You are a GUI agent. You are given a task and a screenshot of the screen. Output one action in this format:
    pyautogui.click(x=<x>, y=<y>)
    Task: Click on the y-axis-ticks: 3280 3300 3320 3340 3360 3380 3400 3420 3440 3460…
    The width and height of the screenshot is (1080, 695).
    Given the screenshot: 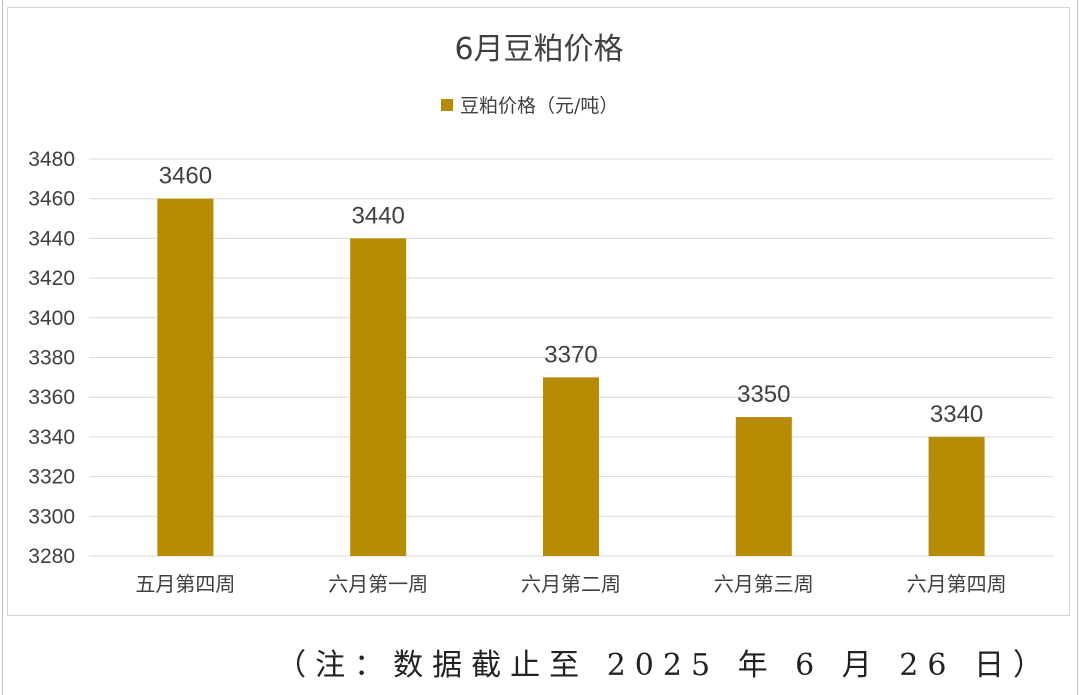 What is the action you would take?
    pyautogui.click(x=51, y=358)
    